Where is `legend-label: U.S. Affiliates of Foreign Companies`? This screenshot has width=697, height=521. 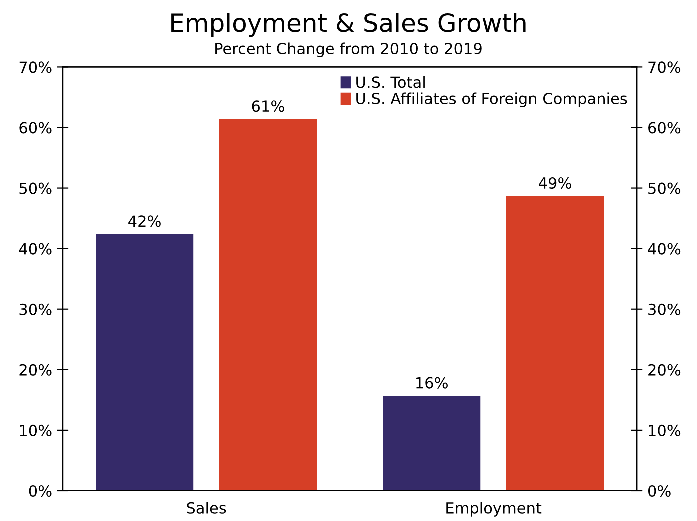
legend-label: U.S. Affiliates of Foreign Companies is located at coordinates (492, 100).